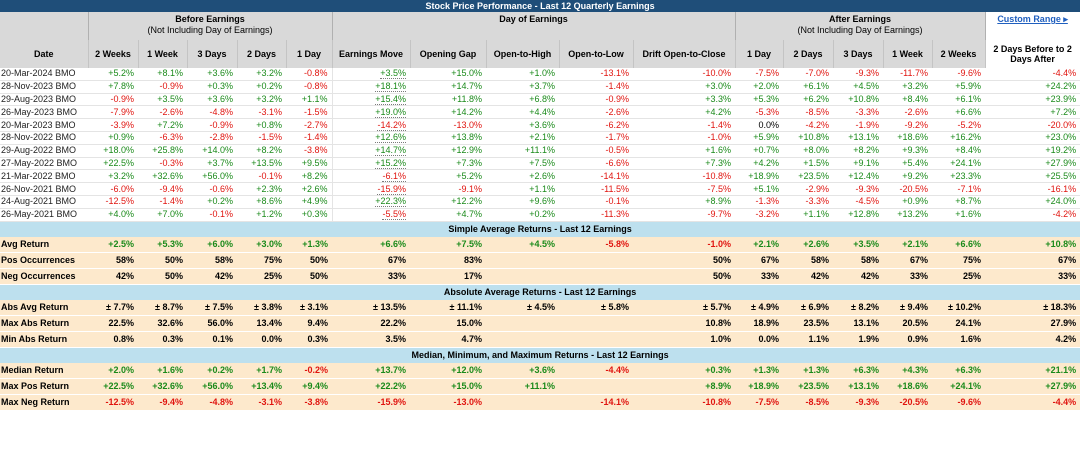 This screenshot has width=1080, height=450. What do you see at coordinates (212, 125) in the screenshot?
I see `value-cell: -0.9%` at bounding box center [212, 125].